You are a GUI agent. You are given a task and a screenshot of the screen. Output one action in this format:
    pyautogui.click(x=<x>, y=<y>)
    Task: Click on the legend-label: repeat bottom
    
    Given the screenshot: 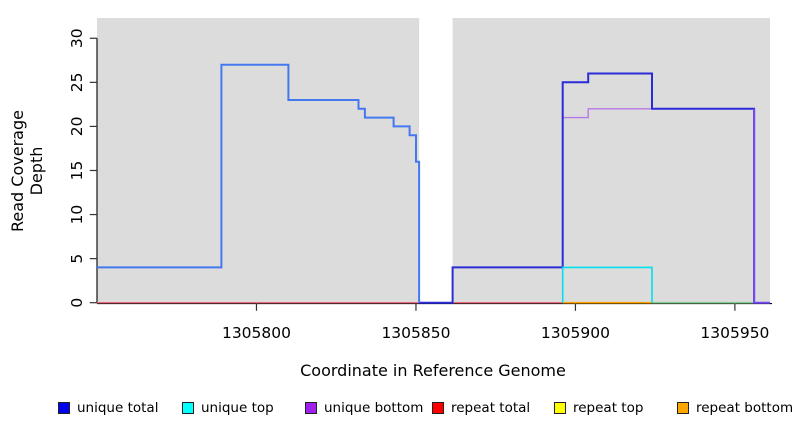 What is the action you would take?
    pyautogui.click(x=744, y=408)
    